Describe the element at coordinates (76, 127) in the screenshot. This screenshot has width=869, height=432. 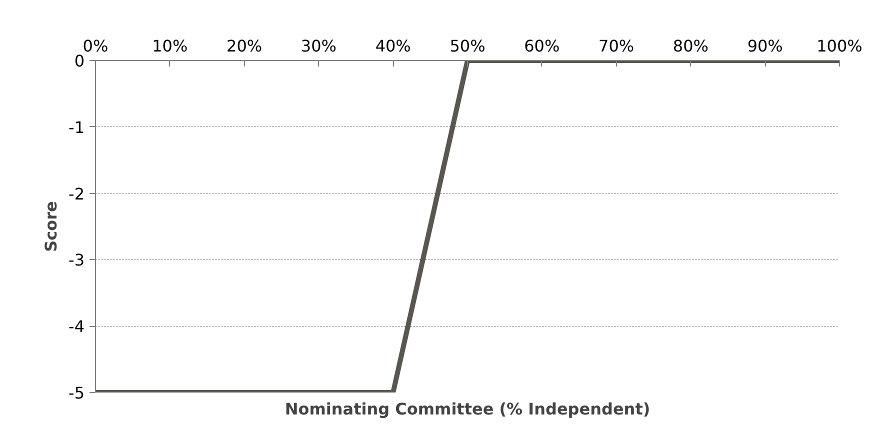
I see `y-tick-label: -1` at that location.